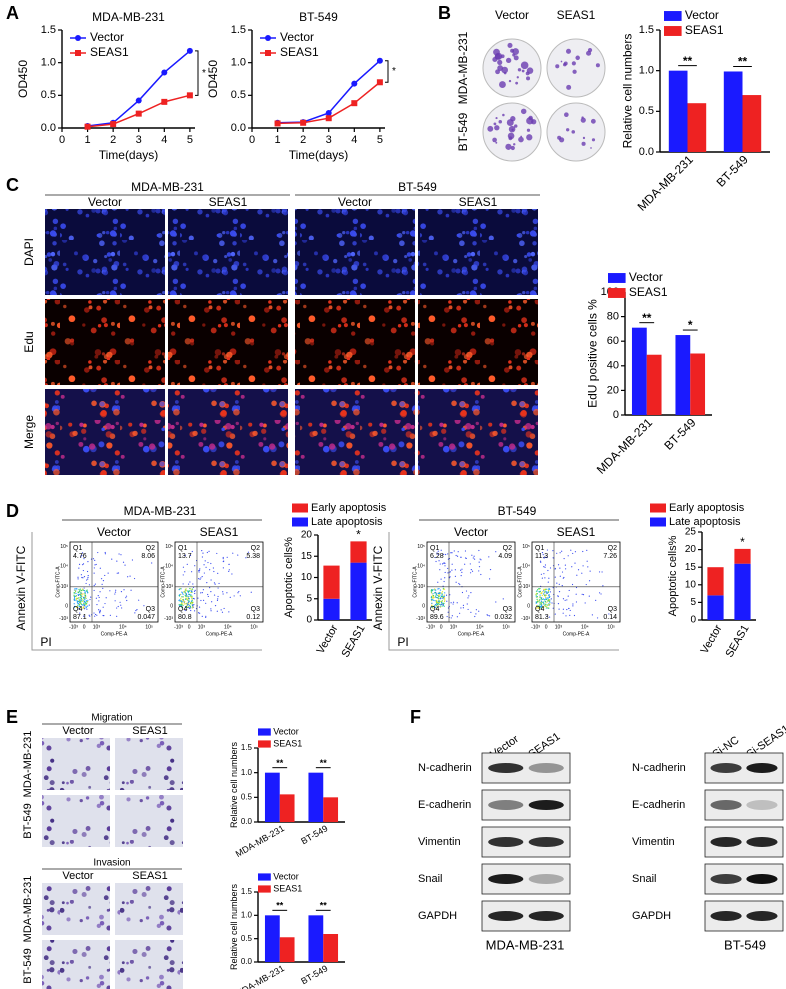 Image resolution: width=786 pixels, height=989 pixels. What do you see at coordinates (439, 842) in the screenshot?
I see `protein-label: Vimentin` at bounding box center [439, 842].